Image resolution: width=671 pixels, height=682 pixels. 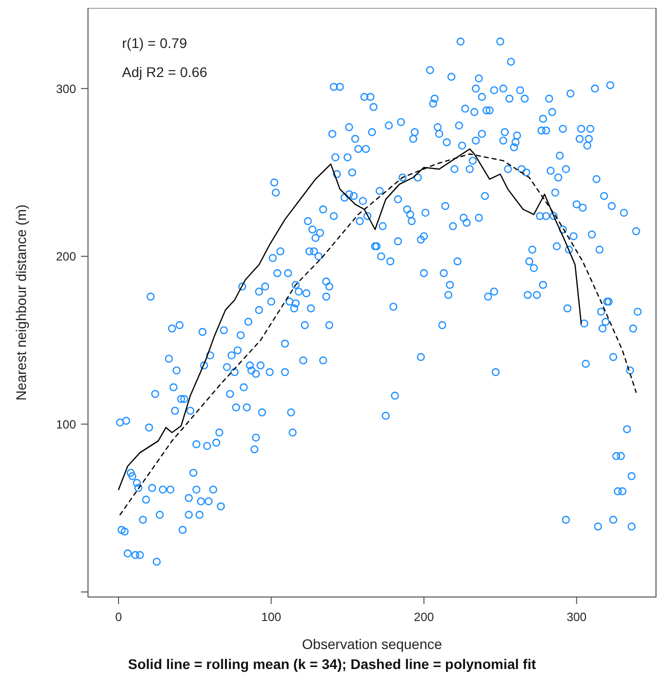 What do you see at coordinates (372, 644) in the screenshot?
I see `x-axis-title: Observation sequence` at bounding box center [372, 644].